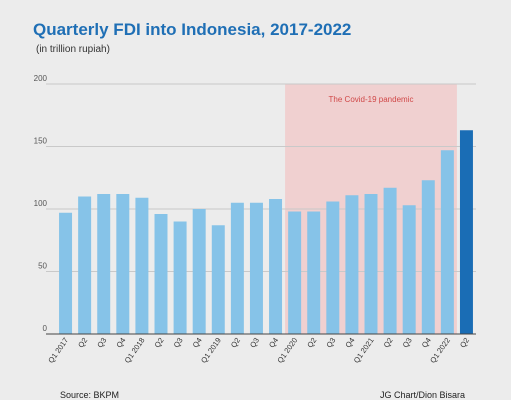  What do you see at coordinates (58, 350) in the screenshot?
I see `x-tick-label: Q1 2017` at bounding box center [58, 350].